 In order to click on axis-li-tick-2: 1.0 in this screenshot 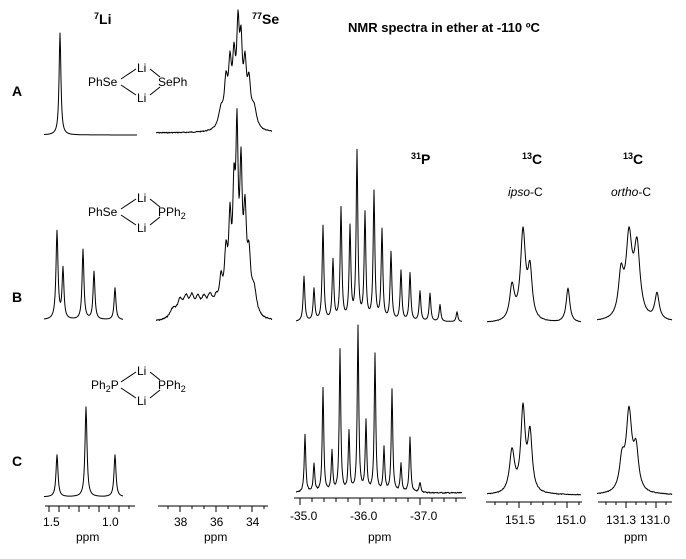, I will do `click(110, 522)`.